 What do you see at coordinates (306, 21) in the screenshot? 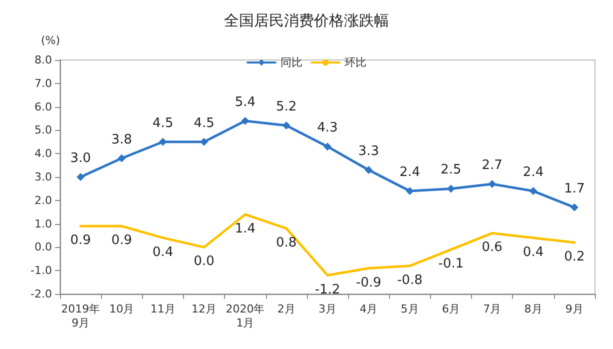
I see `chart-title: 全国居民消费价格涨跌幅` at bounding box center [306, 21].